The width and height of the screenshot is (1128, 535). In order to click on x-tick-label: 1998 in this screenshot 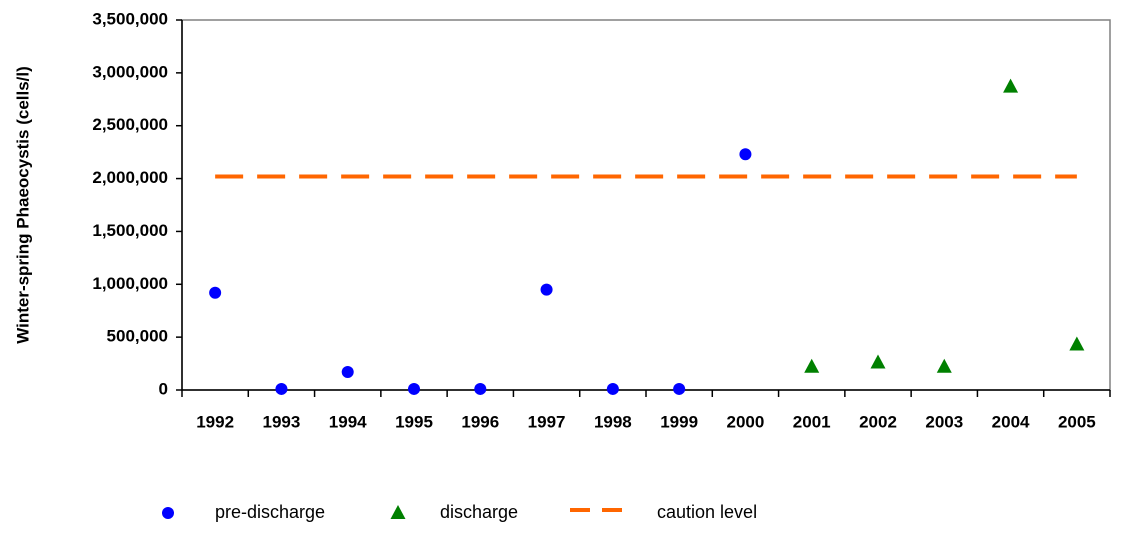, I will do `click(613, 421)`.